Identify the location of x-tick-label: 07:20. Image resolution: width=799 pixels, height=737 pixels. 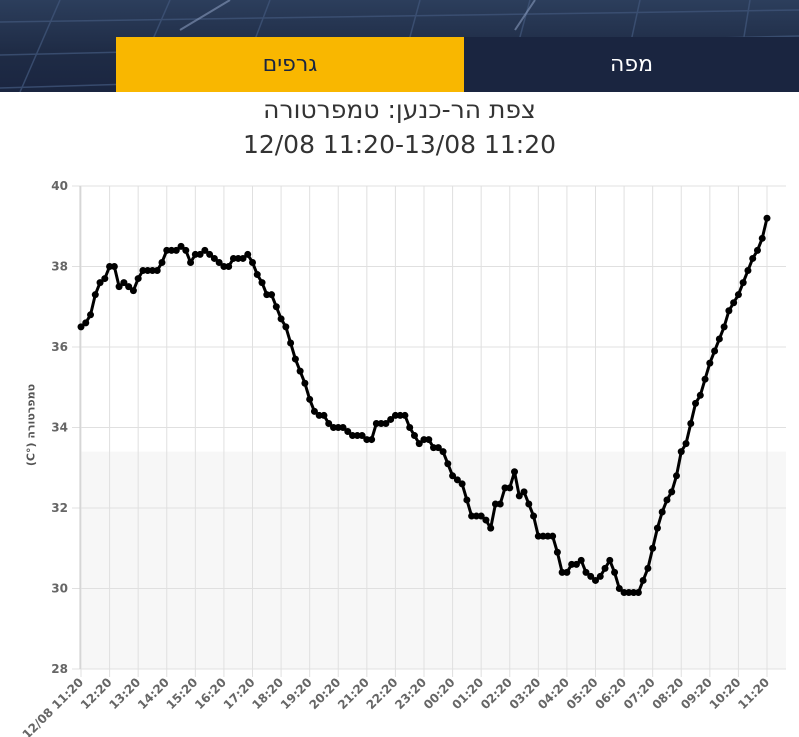
(639, 693).